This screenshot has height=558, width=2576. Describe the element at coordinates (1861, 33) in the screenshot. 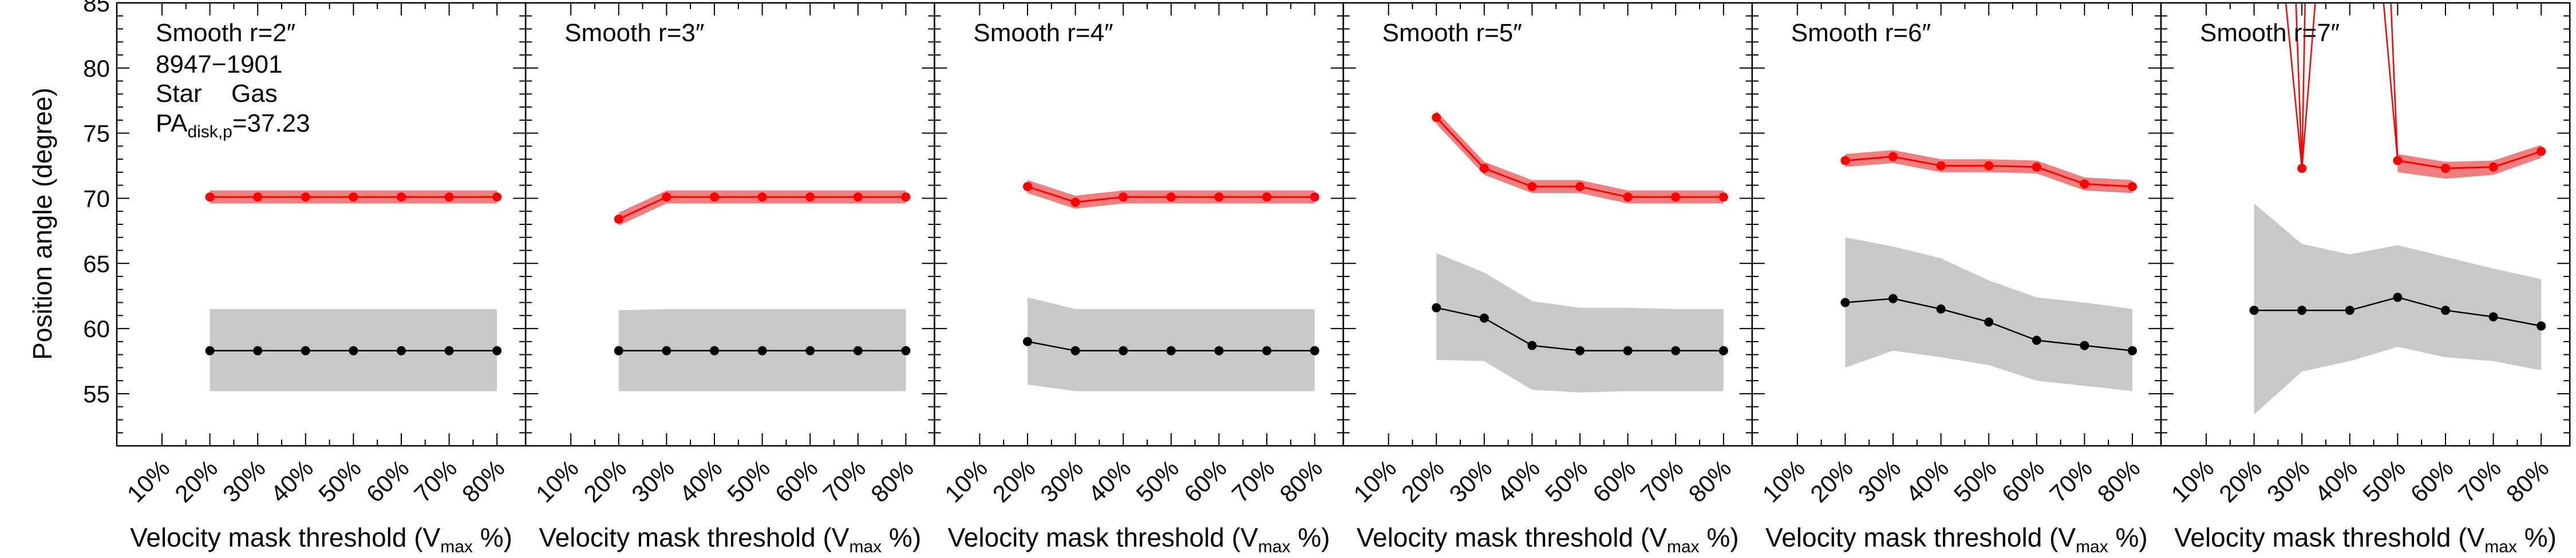

I see `panel-title: Smooth r=6″` at that location.